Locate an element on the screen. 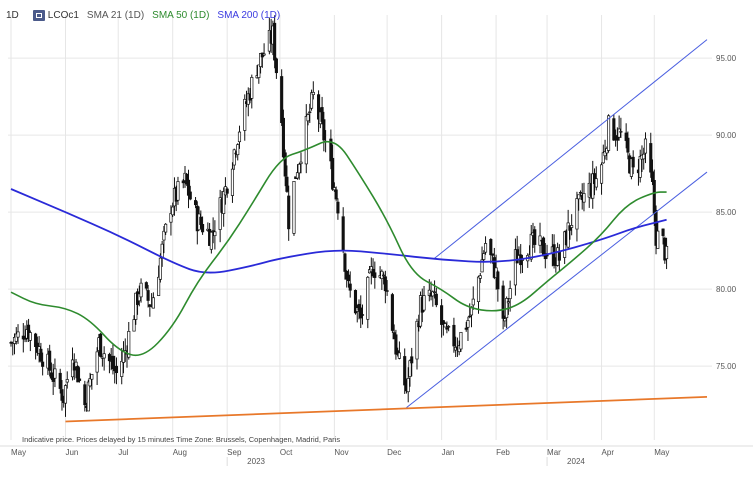 This screenshot has height=482, width=753. sma21-label: SMA 21 (1D) is located at coordinates (115, 15).